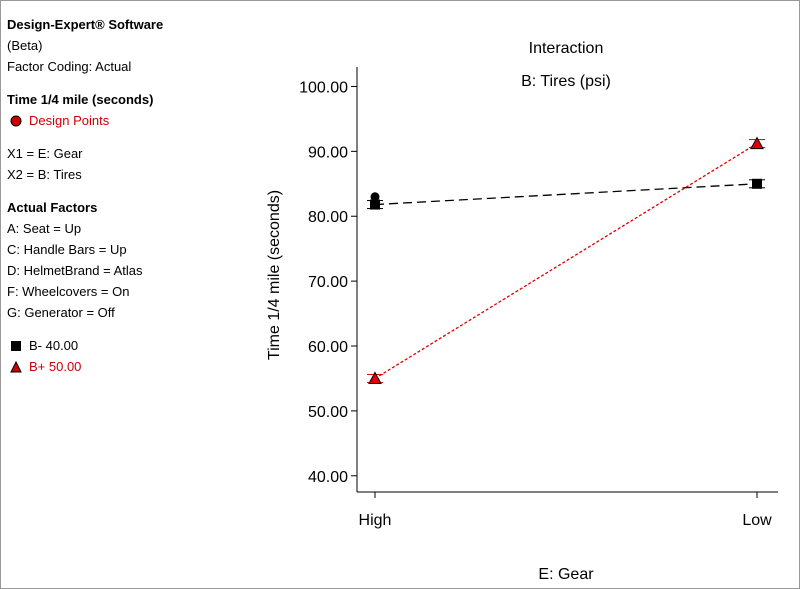 The width and height of the screenshot is (800, 589). What do you see at coordinates (566, 48) in the screenshot?
I see `chart-title: Interaction` at bounding box center [566, 48].